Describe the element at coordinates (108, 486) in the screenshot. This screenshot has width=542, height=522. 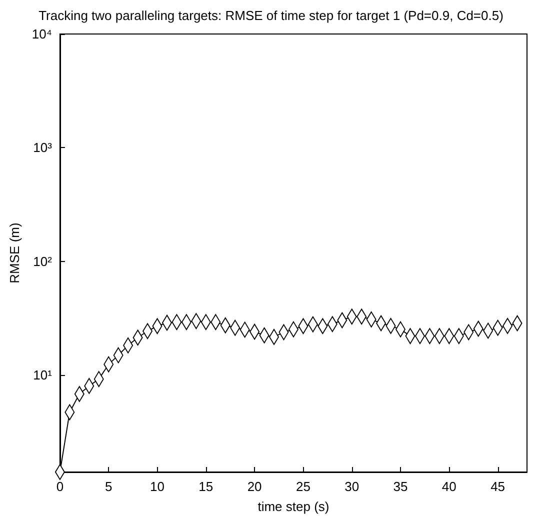
I see `x-tick-label: 5` at that location.